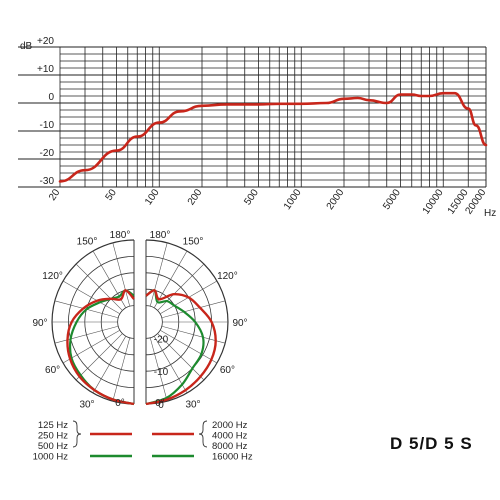 This screenshot has height=500, width=500. I want to click on polar-curve-right-red, so click(181, 347).